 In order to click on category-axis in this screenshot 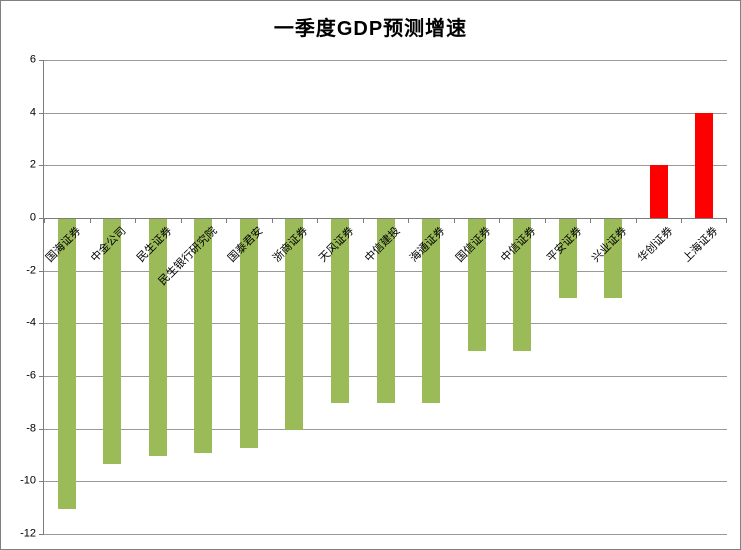, I will do `click(385, 218)`.